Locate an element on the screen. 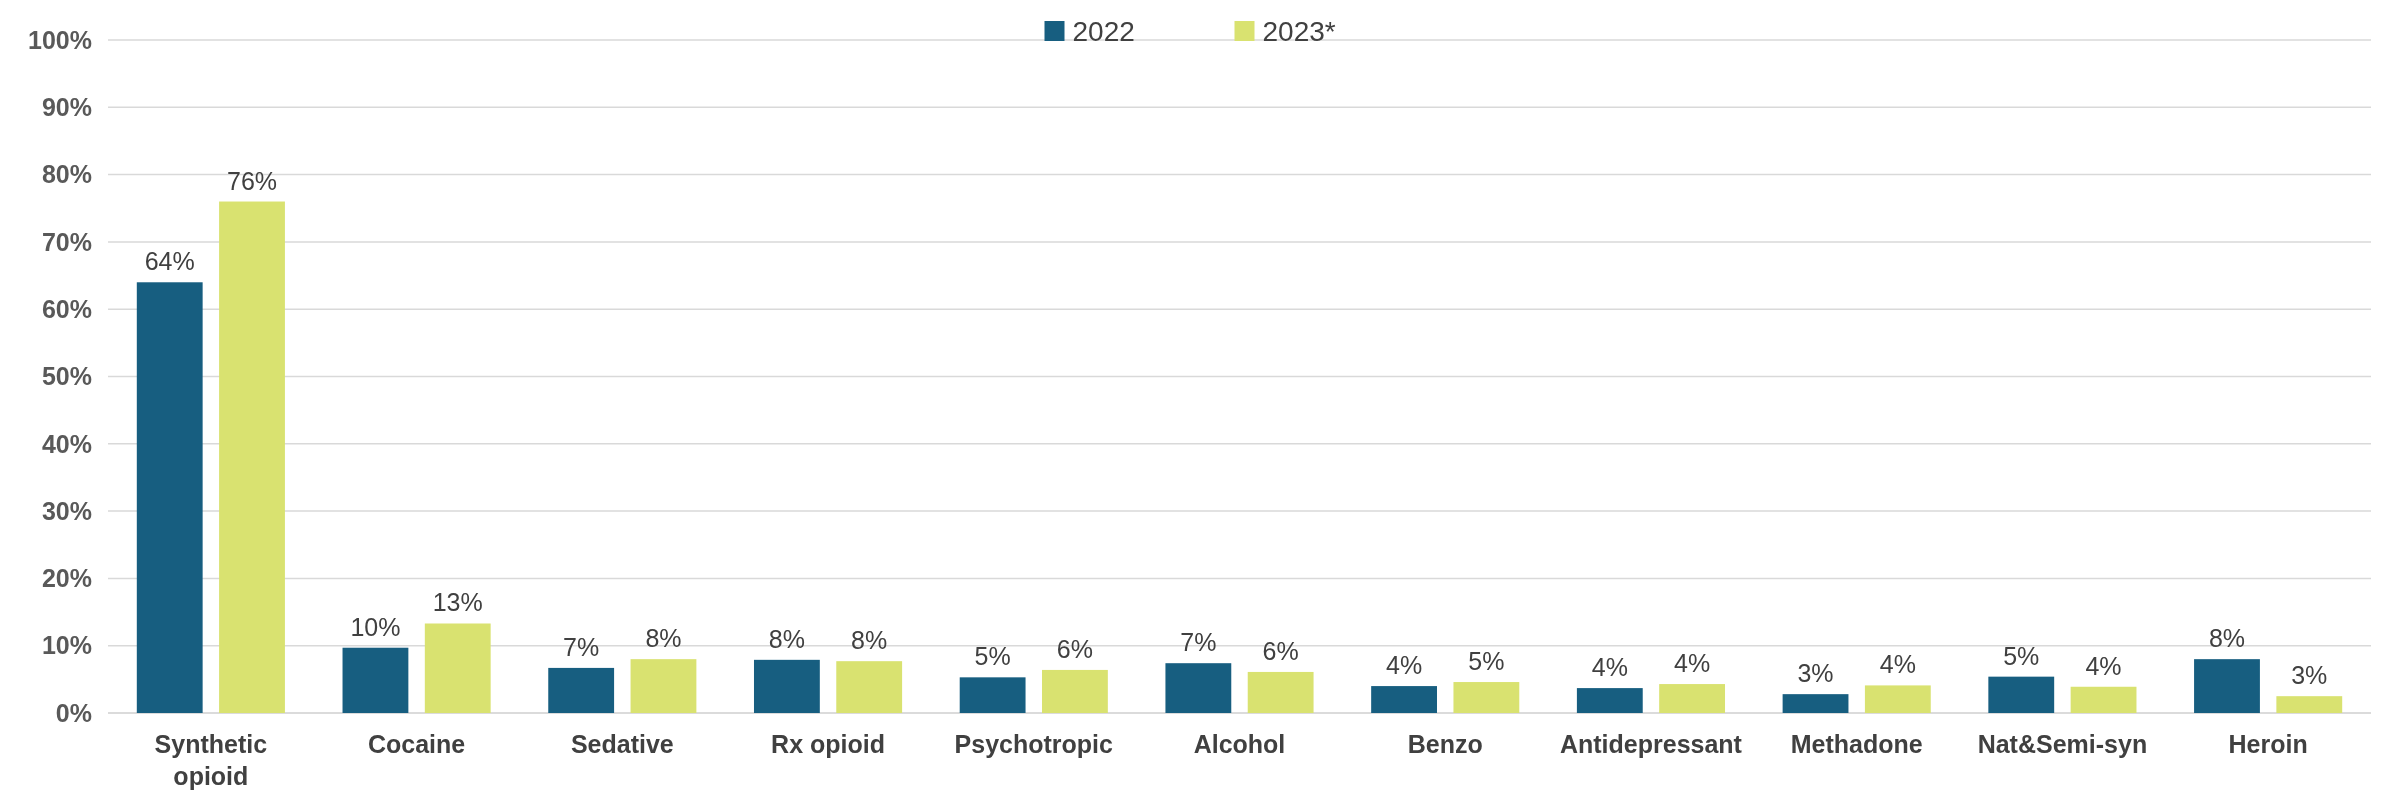 The width and height of the screenshot is (2389, 806). y-tick-label: 60% is located at coordinates (66, 308).